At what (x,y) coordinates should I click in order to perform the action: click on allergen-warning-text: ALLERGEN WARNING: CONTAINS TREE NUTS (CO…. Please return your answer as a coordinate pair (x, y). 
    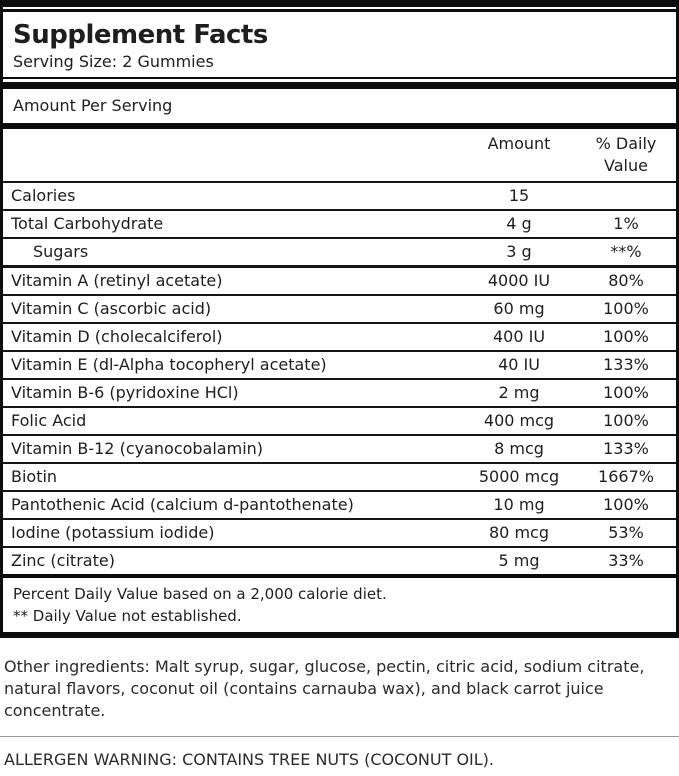
    Looking at the image, I should click on (249, 759).